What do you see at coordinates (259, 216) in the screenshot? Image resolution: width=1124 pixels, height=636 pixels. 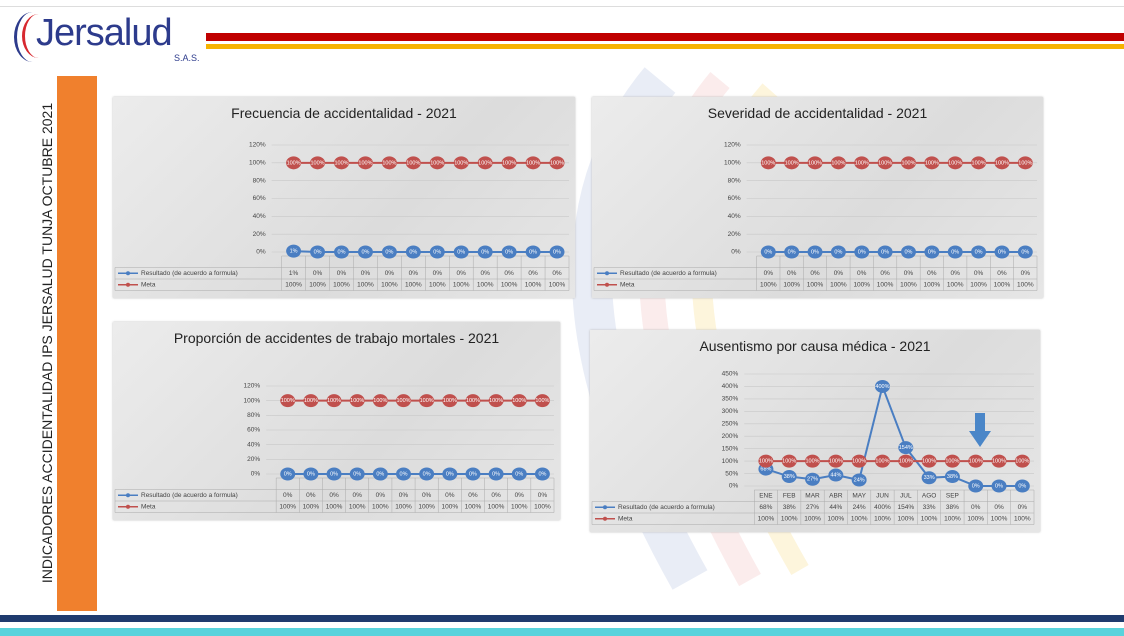 I see `y-tick-label: 40%` at bounding box center [259, 216].